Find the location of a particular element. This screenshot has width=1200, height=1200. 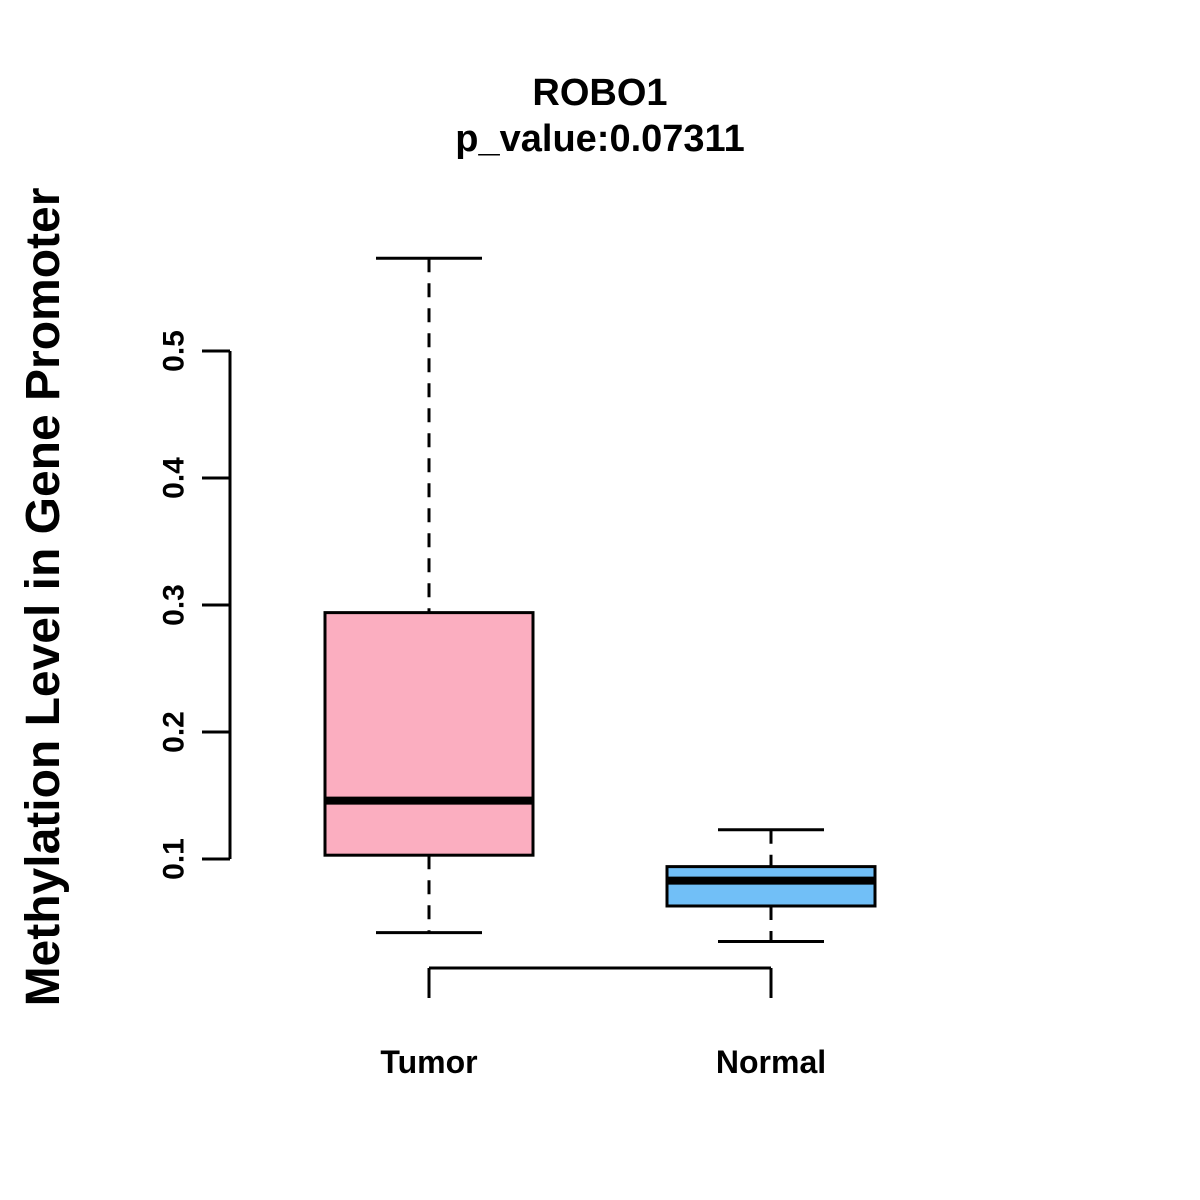

normal-box is located at coordinates (771, 886).